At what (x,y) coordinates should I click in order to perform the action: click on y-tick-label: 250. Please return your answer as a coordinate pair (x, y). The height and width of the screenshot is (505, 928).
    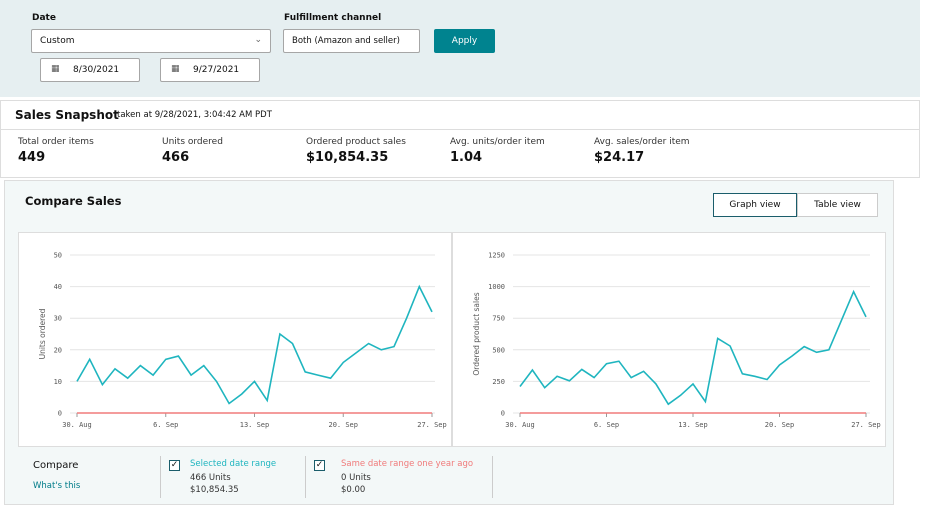
    Looking at the image, I should click on (498, 382).